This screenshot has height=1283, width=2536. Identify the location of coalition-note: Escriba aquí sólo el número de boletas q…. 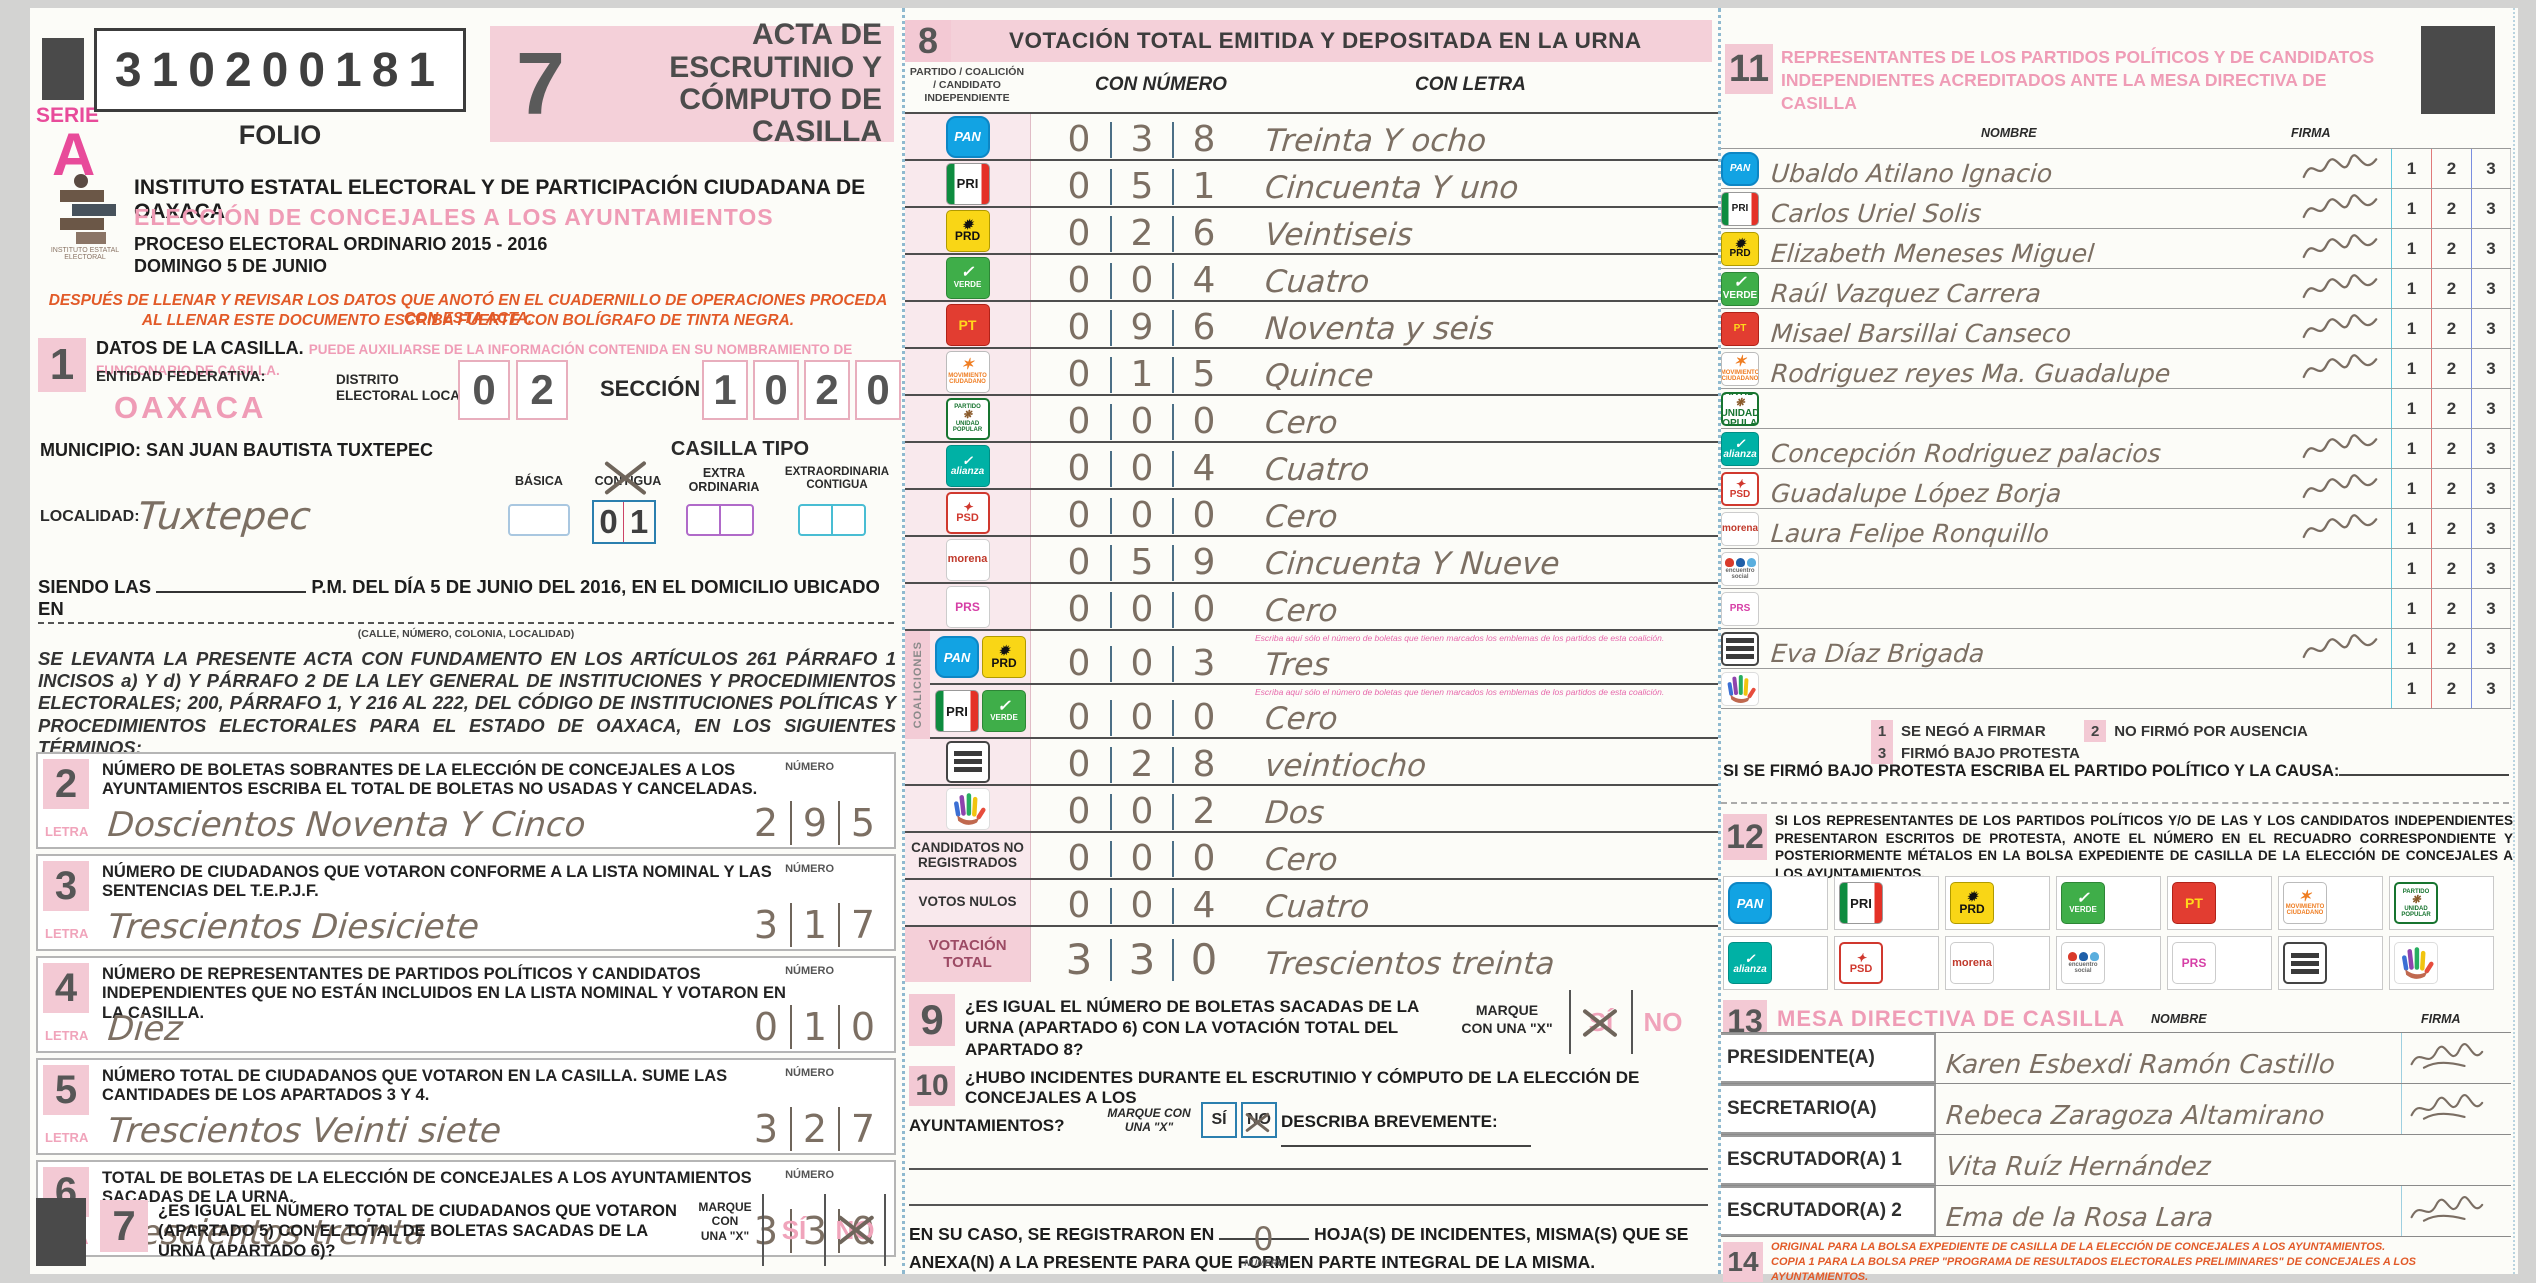
(1460, 638).